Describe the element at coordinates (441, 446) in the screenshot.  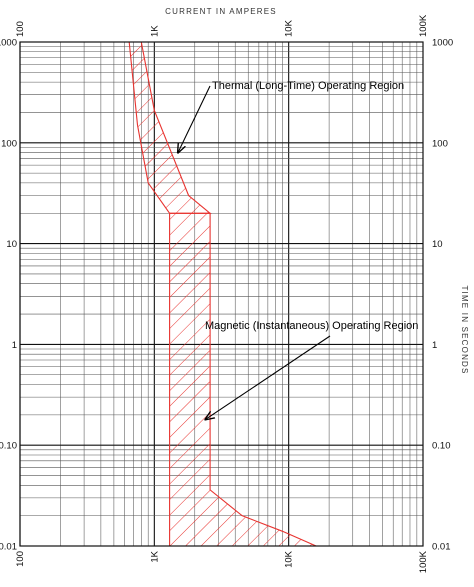
I see `y-tick-label-right: 0.10` at that location.